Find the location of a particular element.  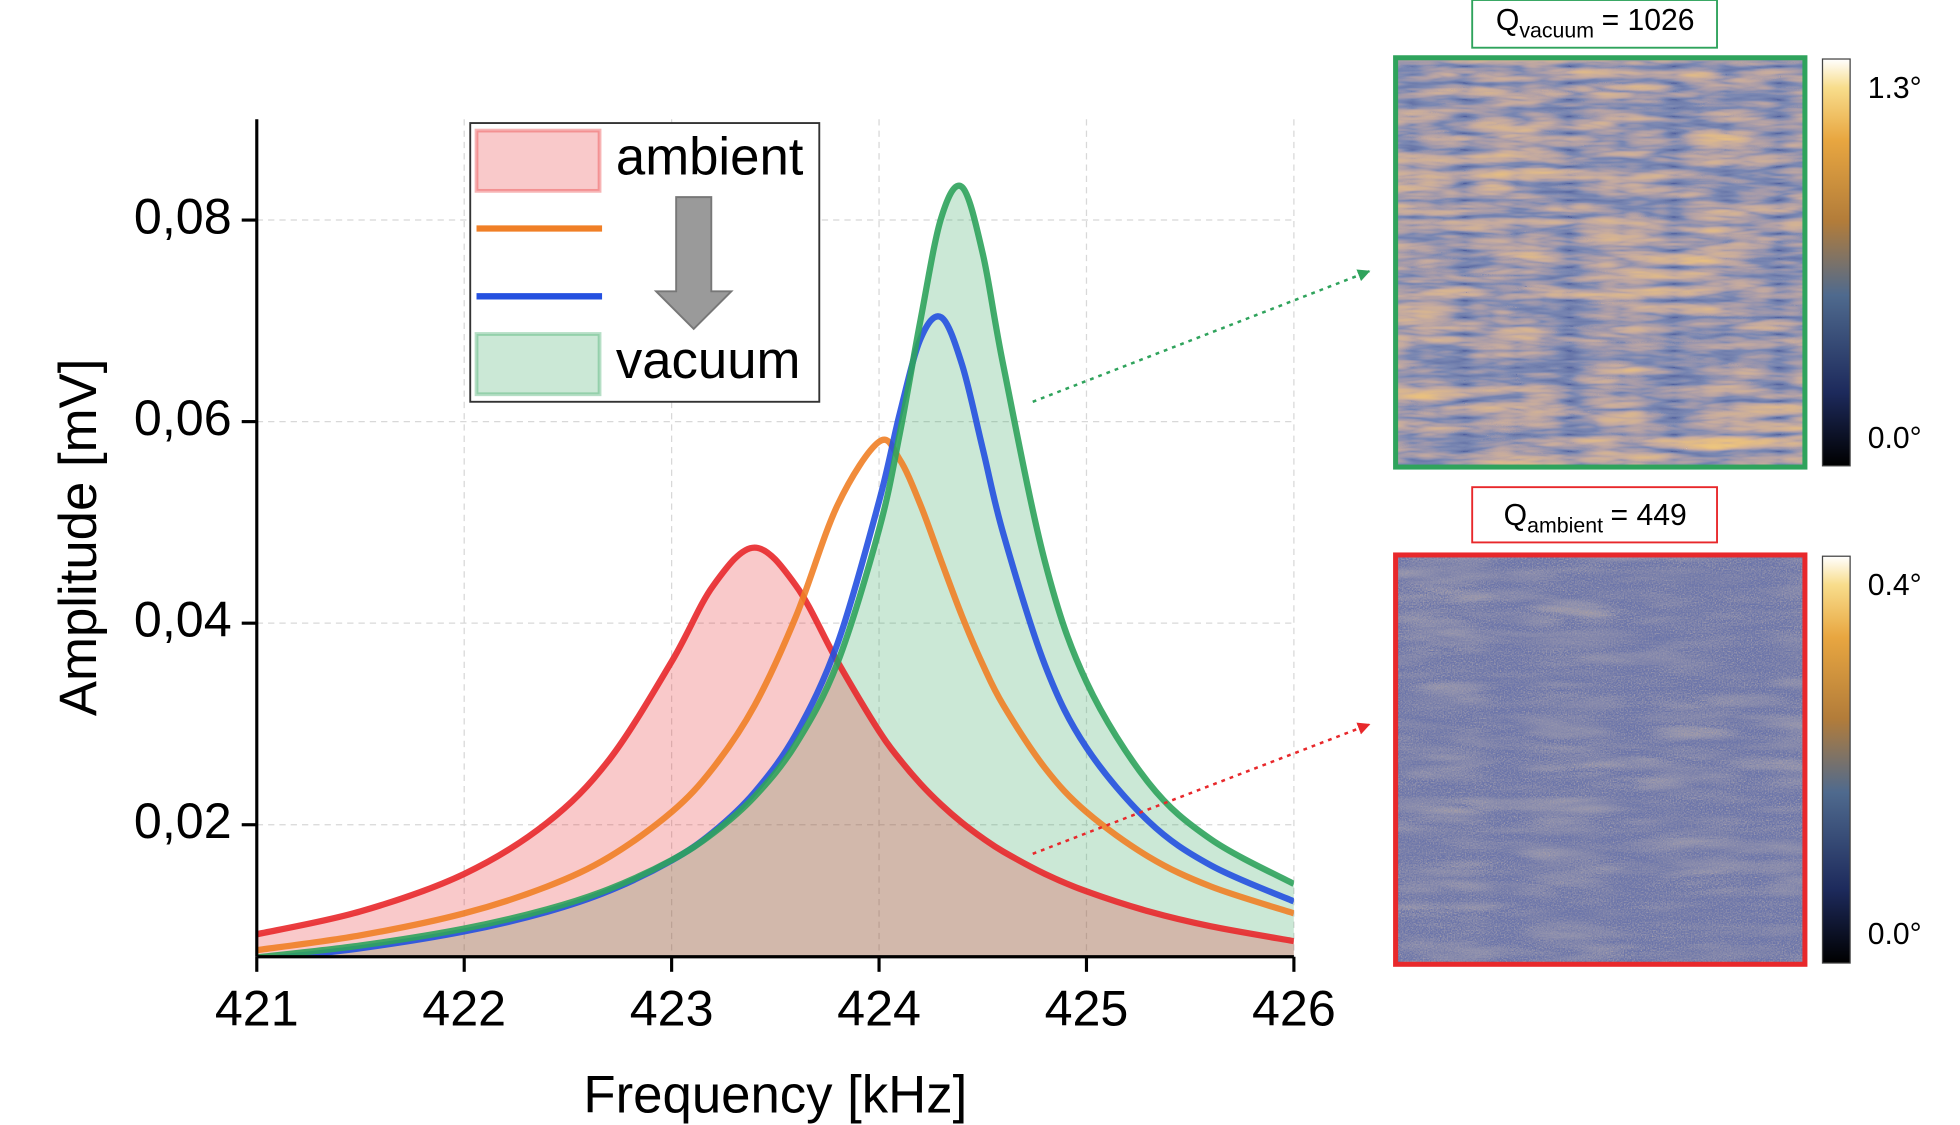

y-tick-label: 0,04 is located at coordinates (183, 619).